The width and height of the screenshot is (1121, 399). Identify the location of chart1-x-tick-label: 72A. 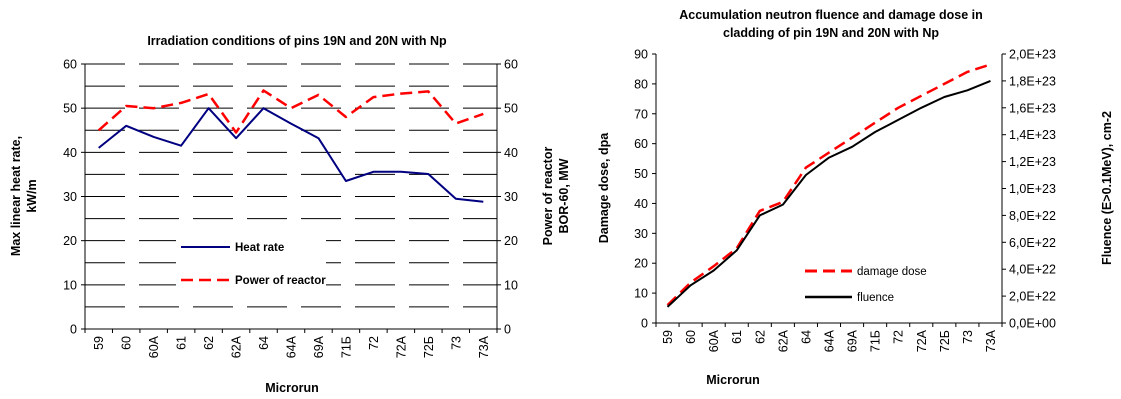
(401, 346).